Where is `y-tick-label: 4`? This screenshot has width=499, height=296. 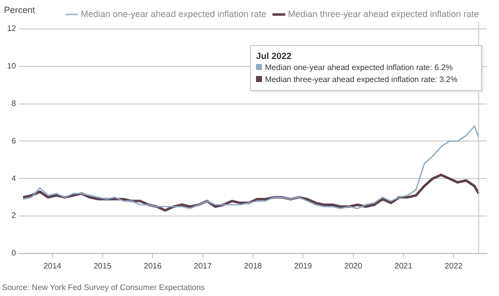 y-tick-label: 4 is located at coordinates (13, 178).